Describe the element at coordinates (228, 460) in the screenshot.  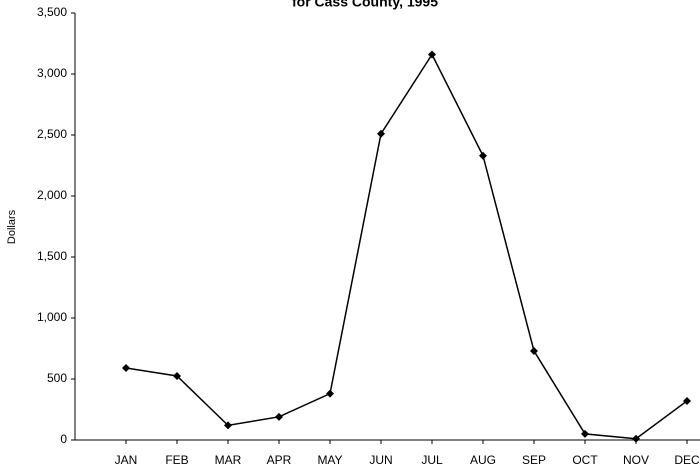
I see `x-tick-label: MAR` at that location.